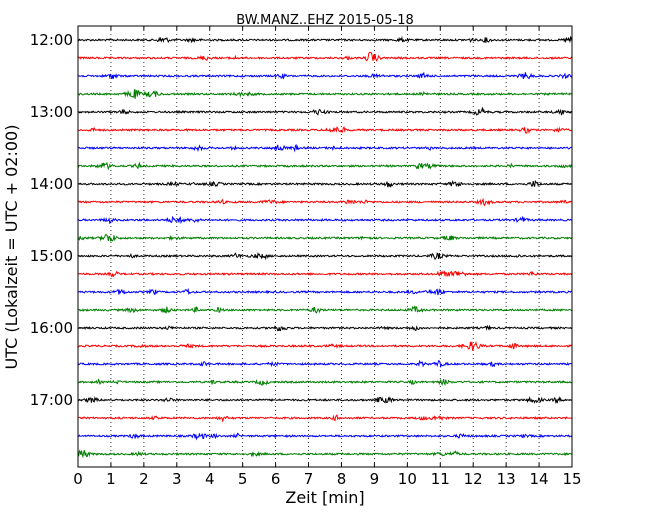  I want to click on x-tick-label: 11, so click(440, 479).